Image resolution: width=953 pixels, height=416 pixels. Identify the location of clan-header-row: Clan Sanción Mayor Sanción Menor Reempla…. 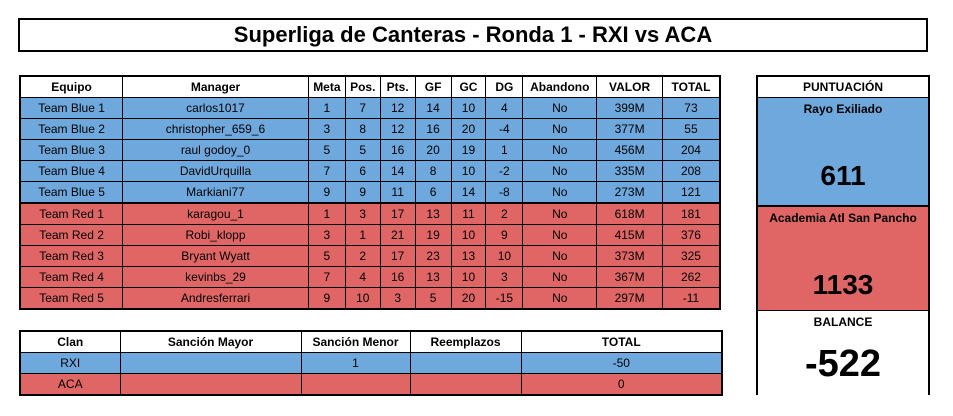
(371, 341).